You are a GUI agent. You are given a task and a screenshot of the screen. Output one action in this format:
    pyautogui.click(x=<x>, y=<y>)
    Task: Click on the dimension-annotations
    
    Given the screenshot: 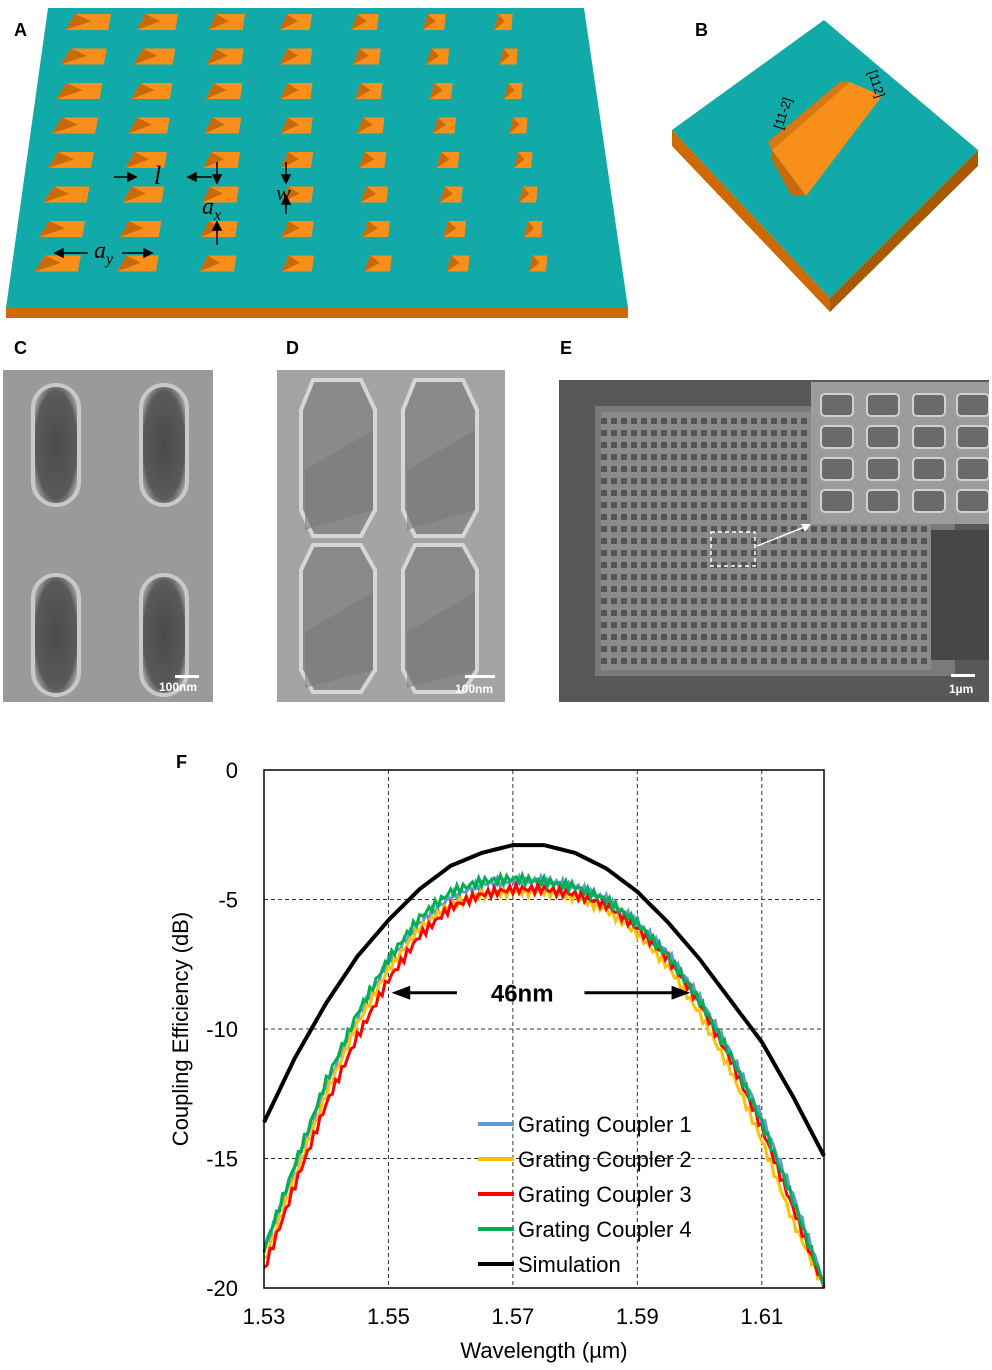 What is the action you would take?
    pyautogui.click(x=172, y=210)
    